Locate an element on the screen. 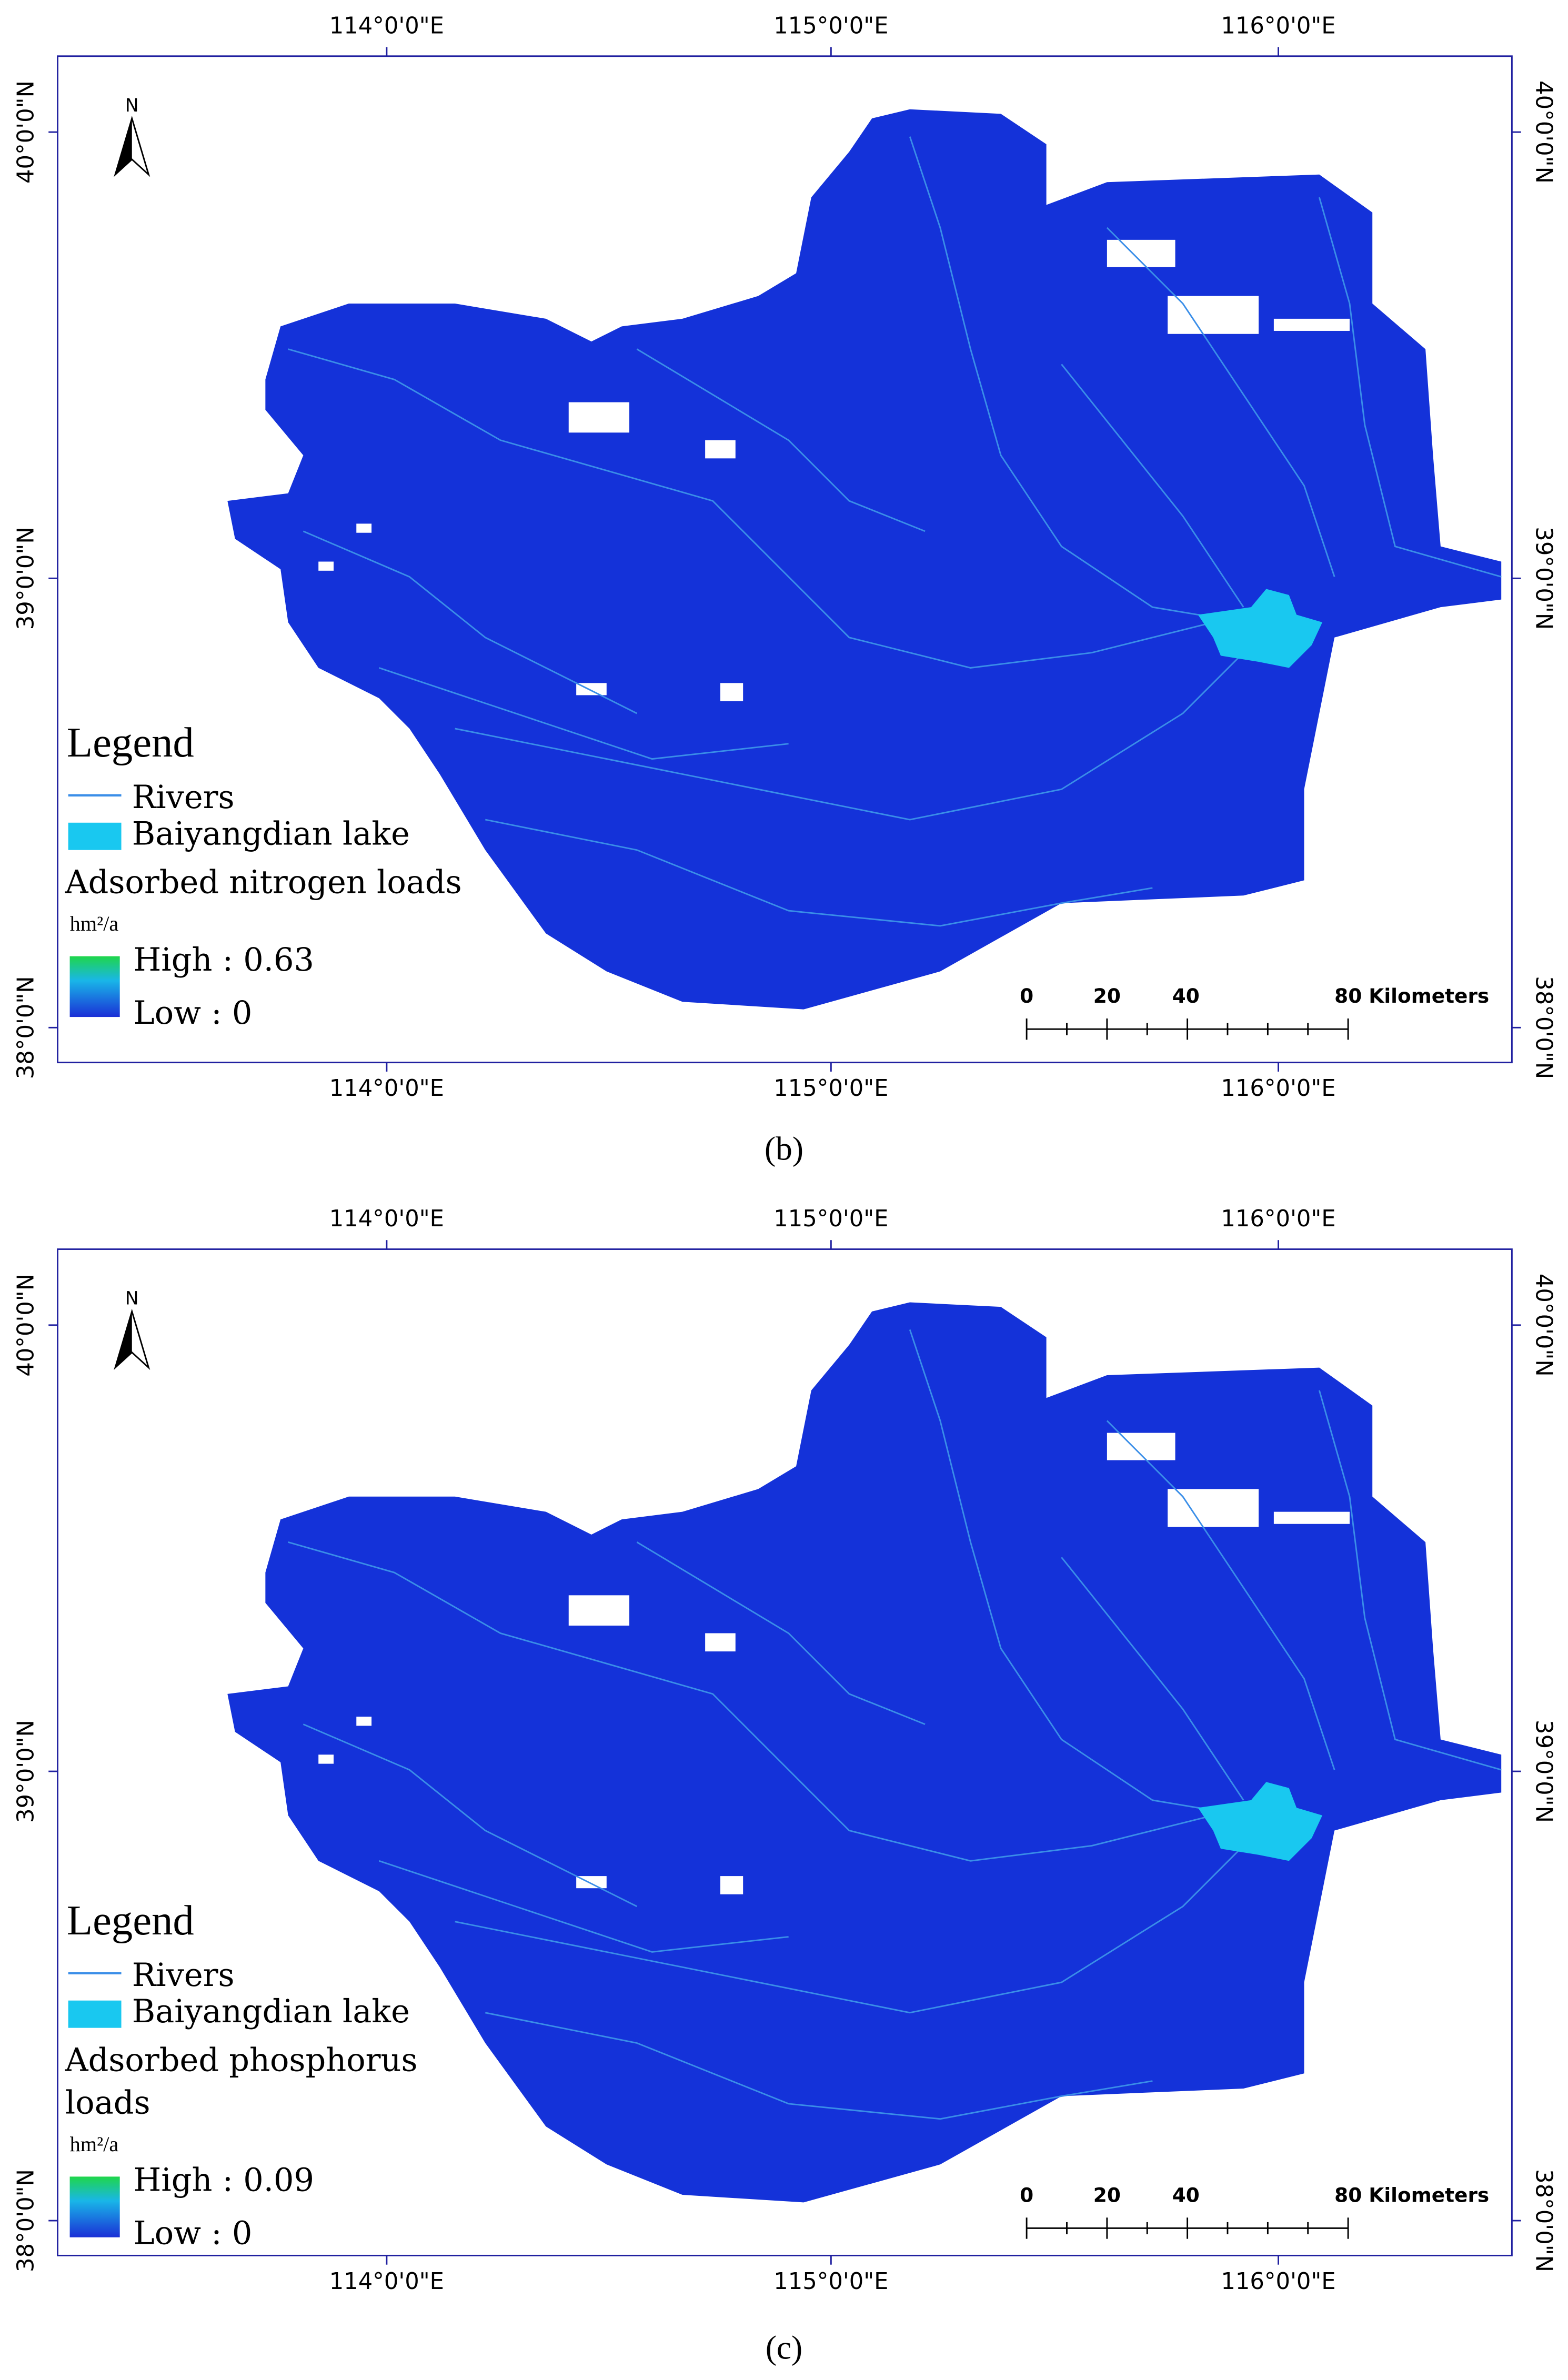  legend-high: High : 0.63 is located at coordinates (224, 960).